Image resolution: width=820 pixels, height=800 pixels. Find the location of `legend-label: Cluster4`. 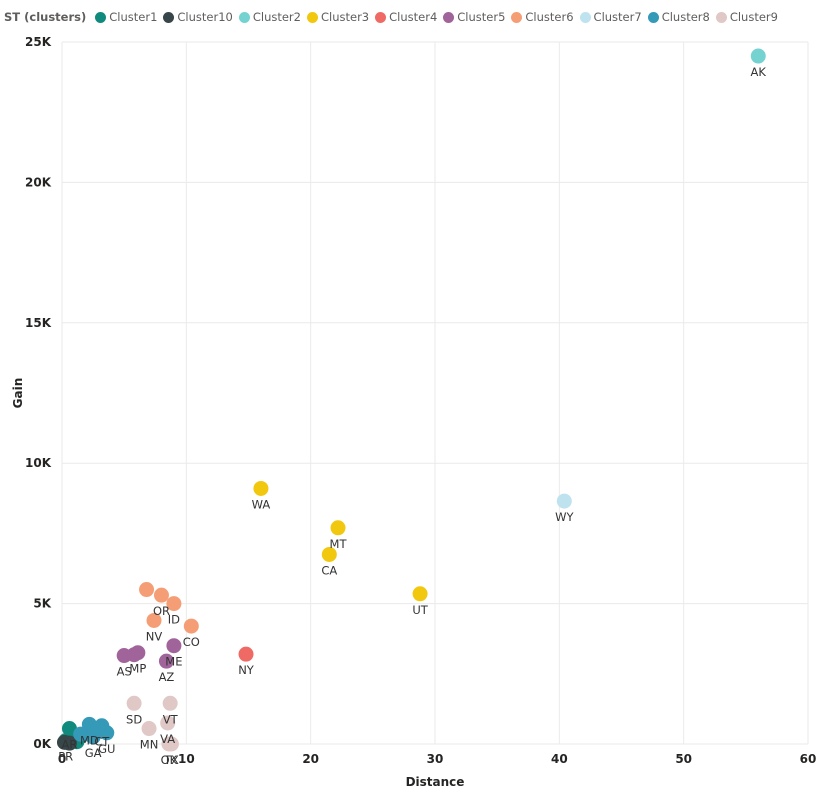

legend-label: Cluster4 is located at coordinates (413, 17).